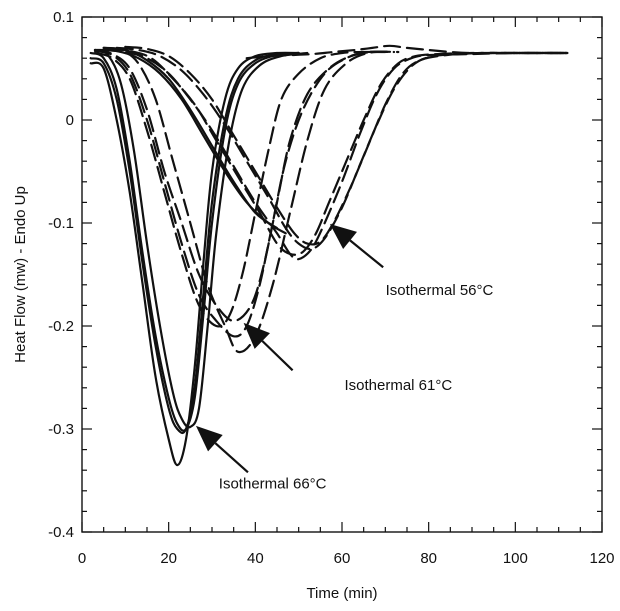  What do you see at coordinates (398, 385) in the screenshot?
I see `annotation-label: Isothermal 61°C` at bounding box center [398, 385].